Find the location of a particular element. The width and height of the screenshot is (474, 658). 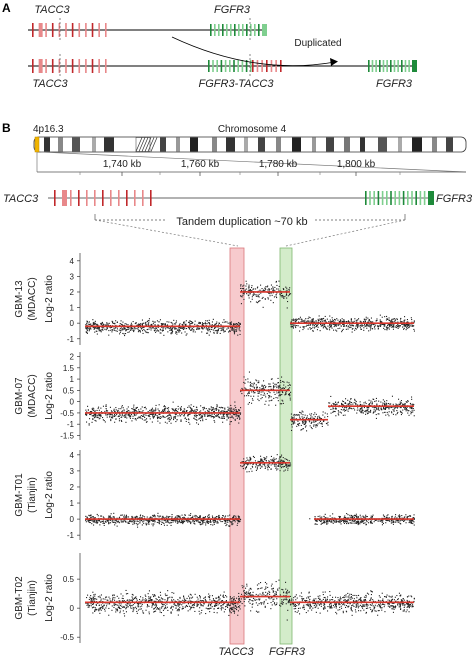

ideogram-centromere is located at coordinates (146, 144).